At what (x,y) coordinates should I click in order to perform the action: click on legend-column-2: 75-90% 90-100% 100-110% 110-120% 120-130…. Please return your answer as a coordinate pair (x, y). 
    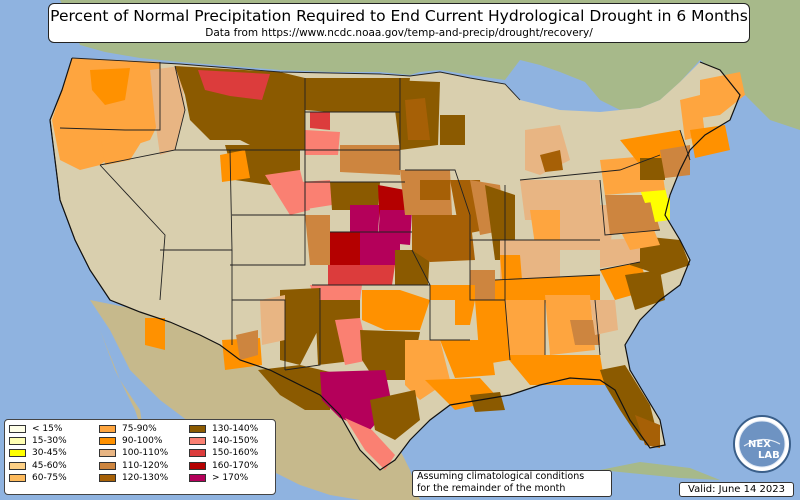
    Looking at the image, I should click on (133, 453).